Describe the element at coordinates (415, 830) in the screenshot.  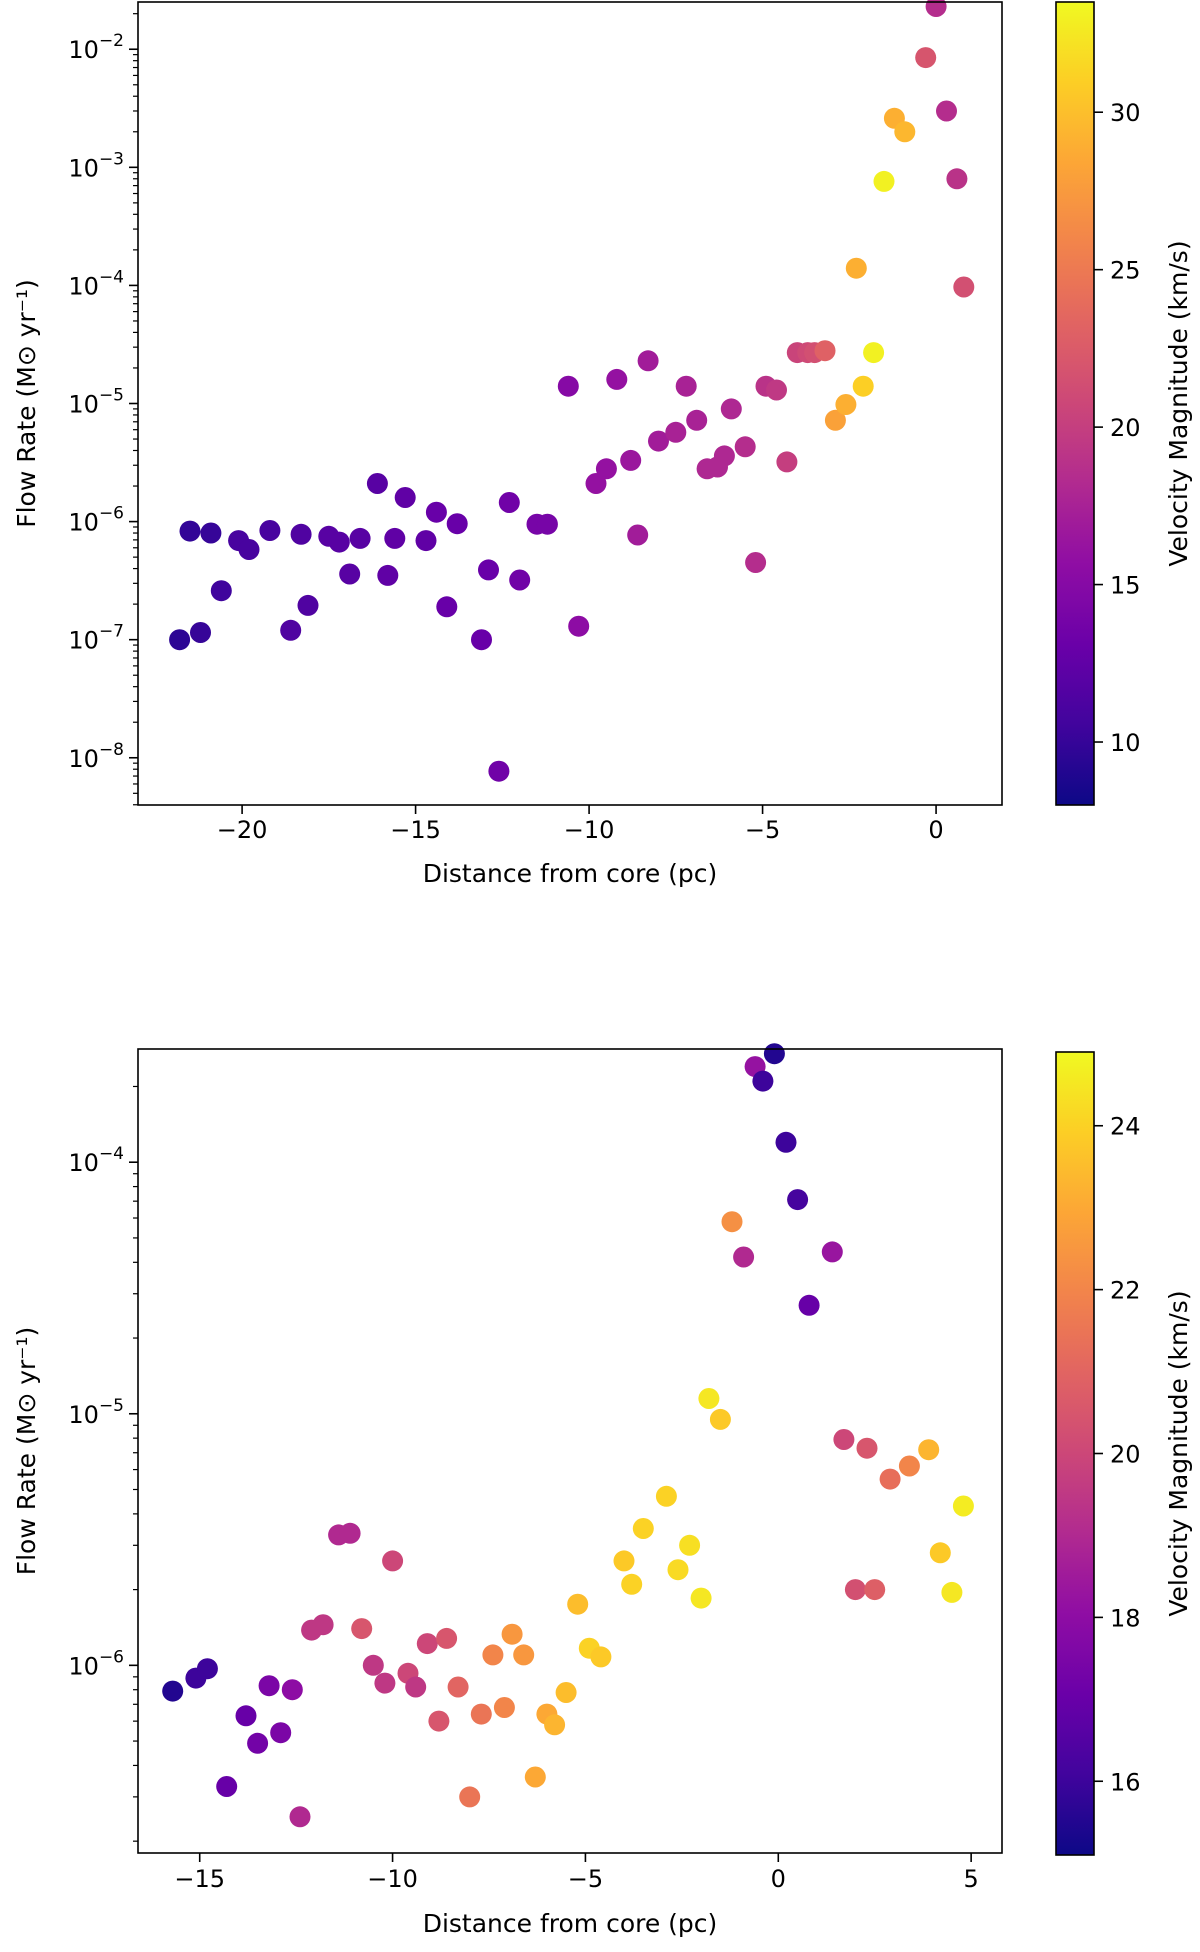
I see `x-tick-label: −15` at that location.